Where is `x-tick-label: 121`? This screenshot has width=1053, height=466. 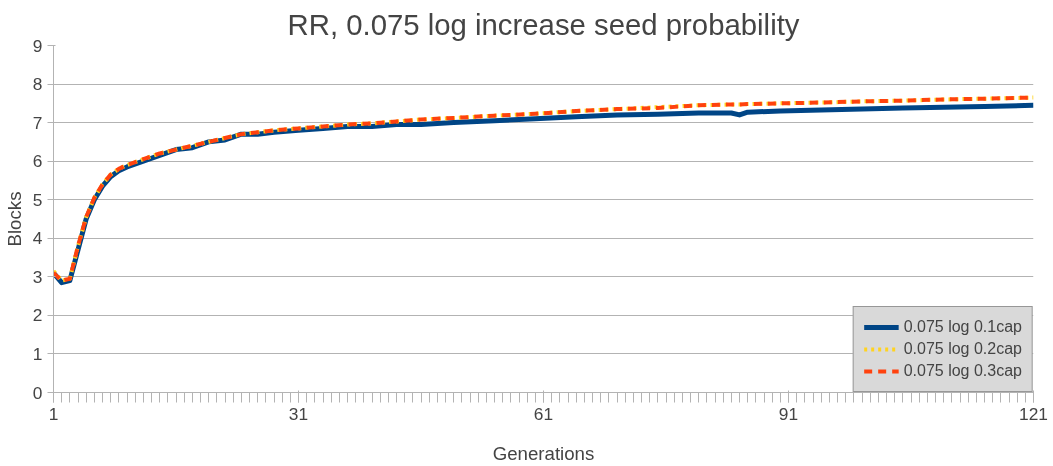
x-tick-label: 121 is located at coordinates (1033, 413).